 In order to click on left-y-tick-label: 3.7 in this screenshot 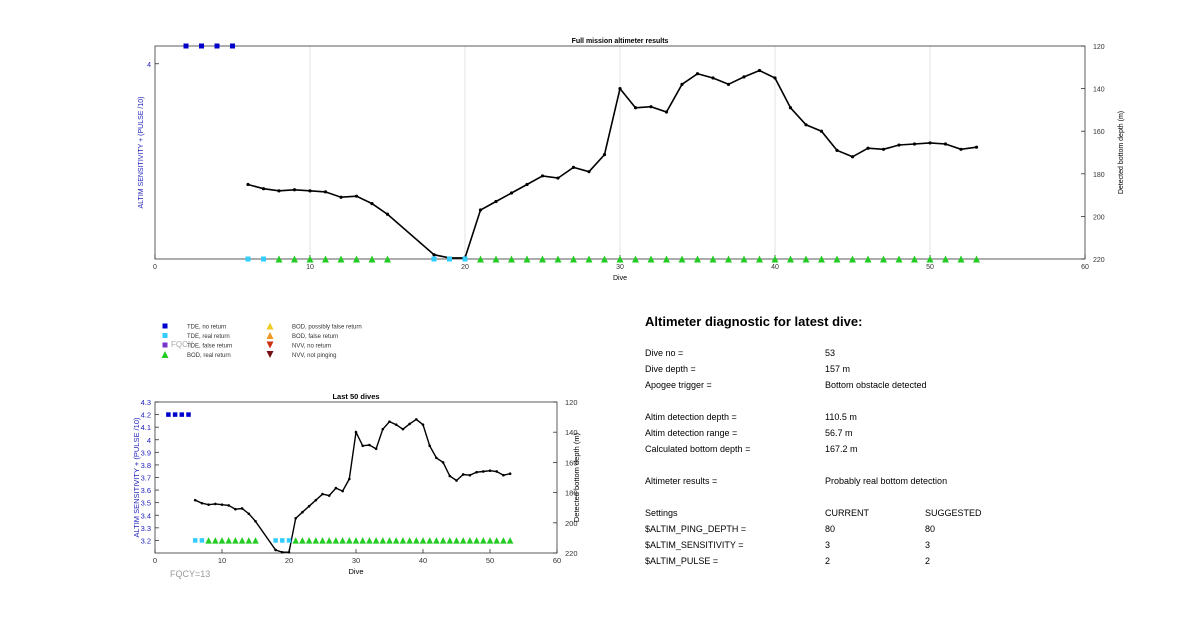, I will do `click(146, 478)`.